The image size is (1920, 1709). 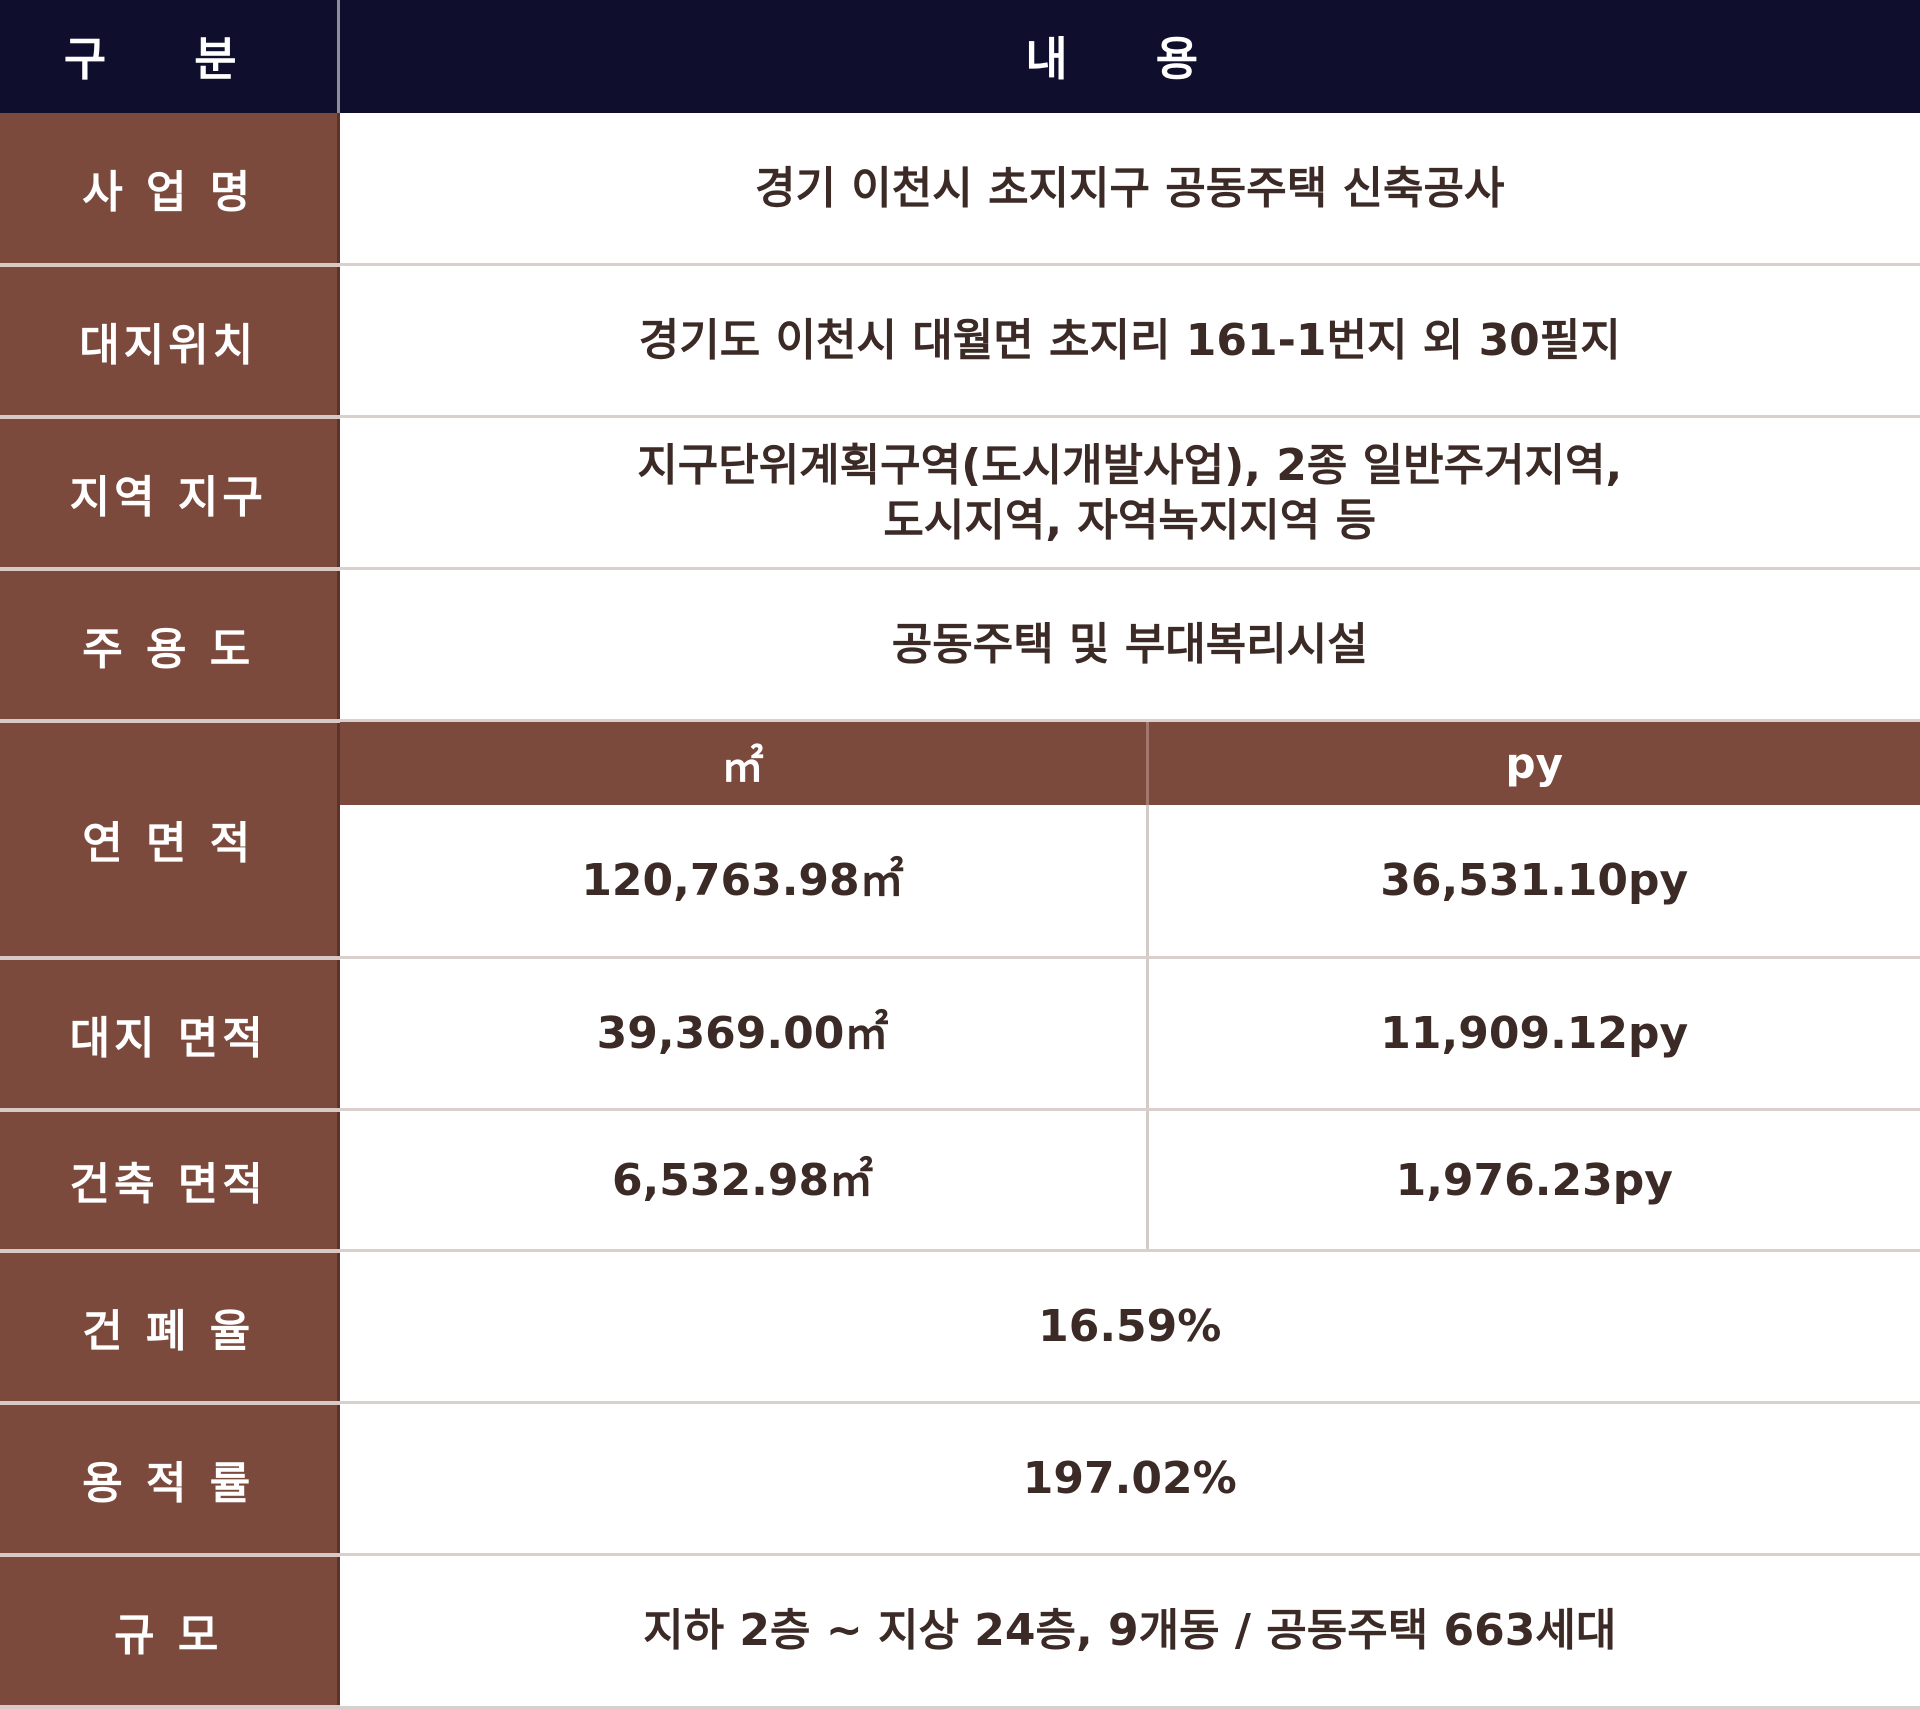 I want to click on table-row: 사 업 명 경기 이천시 초지지구 공동주택 신축공사, so click(x=960, y=189).